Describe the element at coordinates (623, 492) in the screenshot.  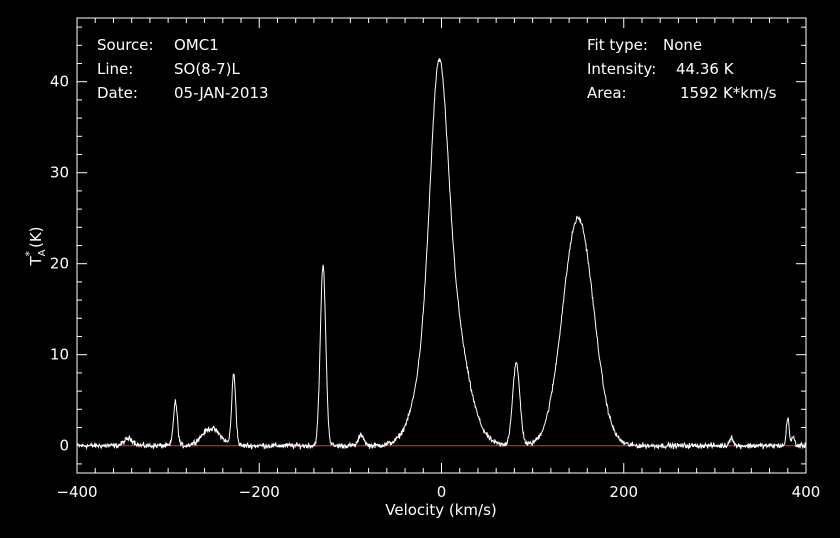
I see `x-tick-label: 200` at that location.